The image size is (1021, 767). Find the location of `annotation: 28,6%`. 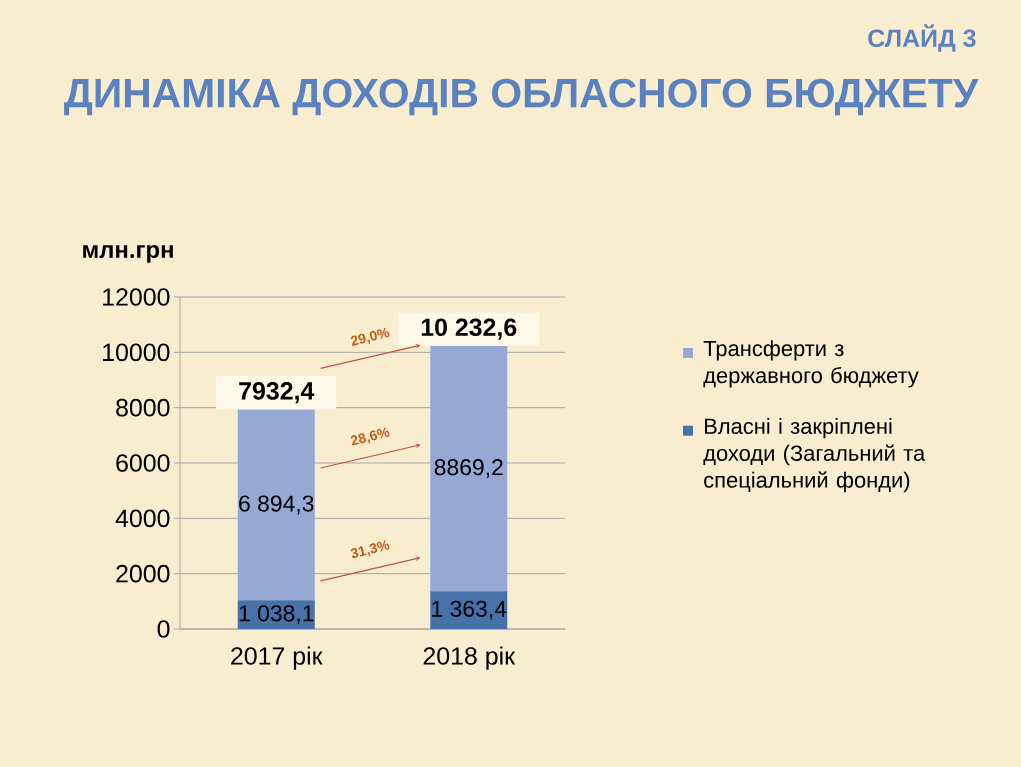

annotation: 28,6% is located at coordinates (370, 436).